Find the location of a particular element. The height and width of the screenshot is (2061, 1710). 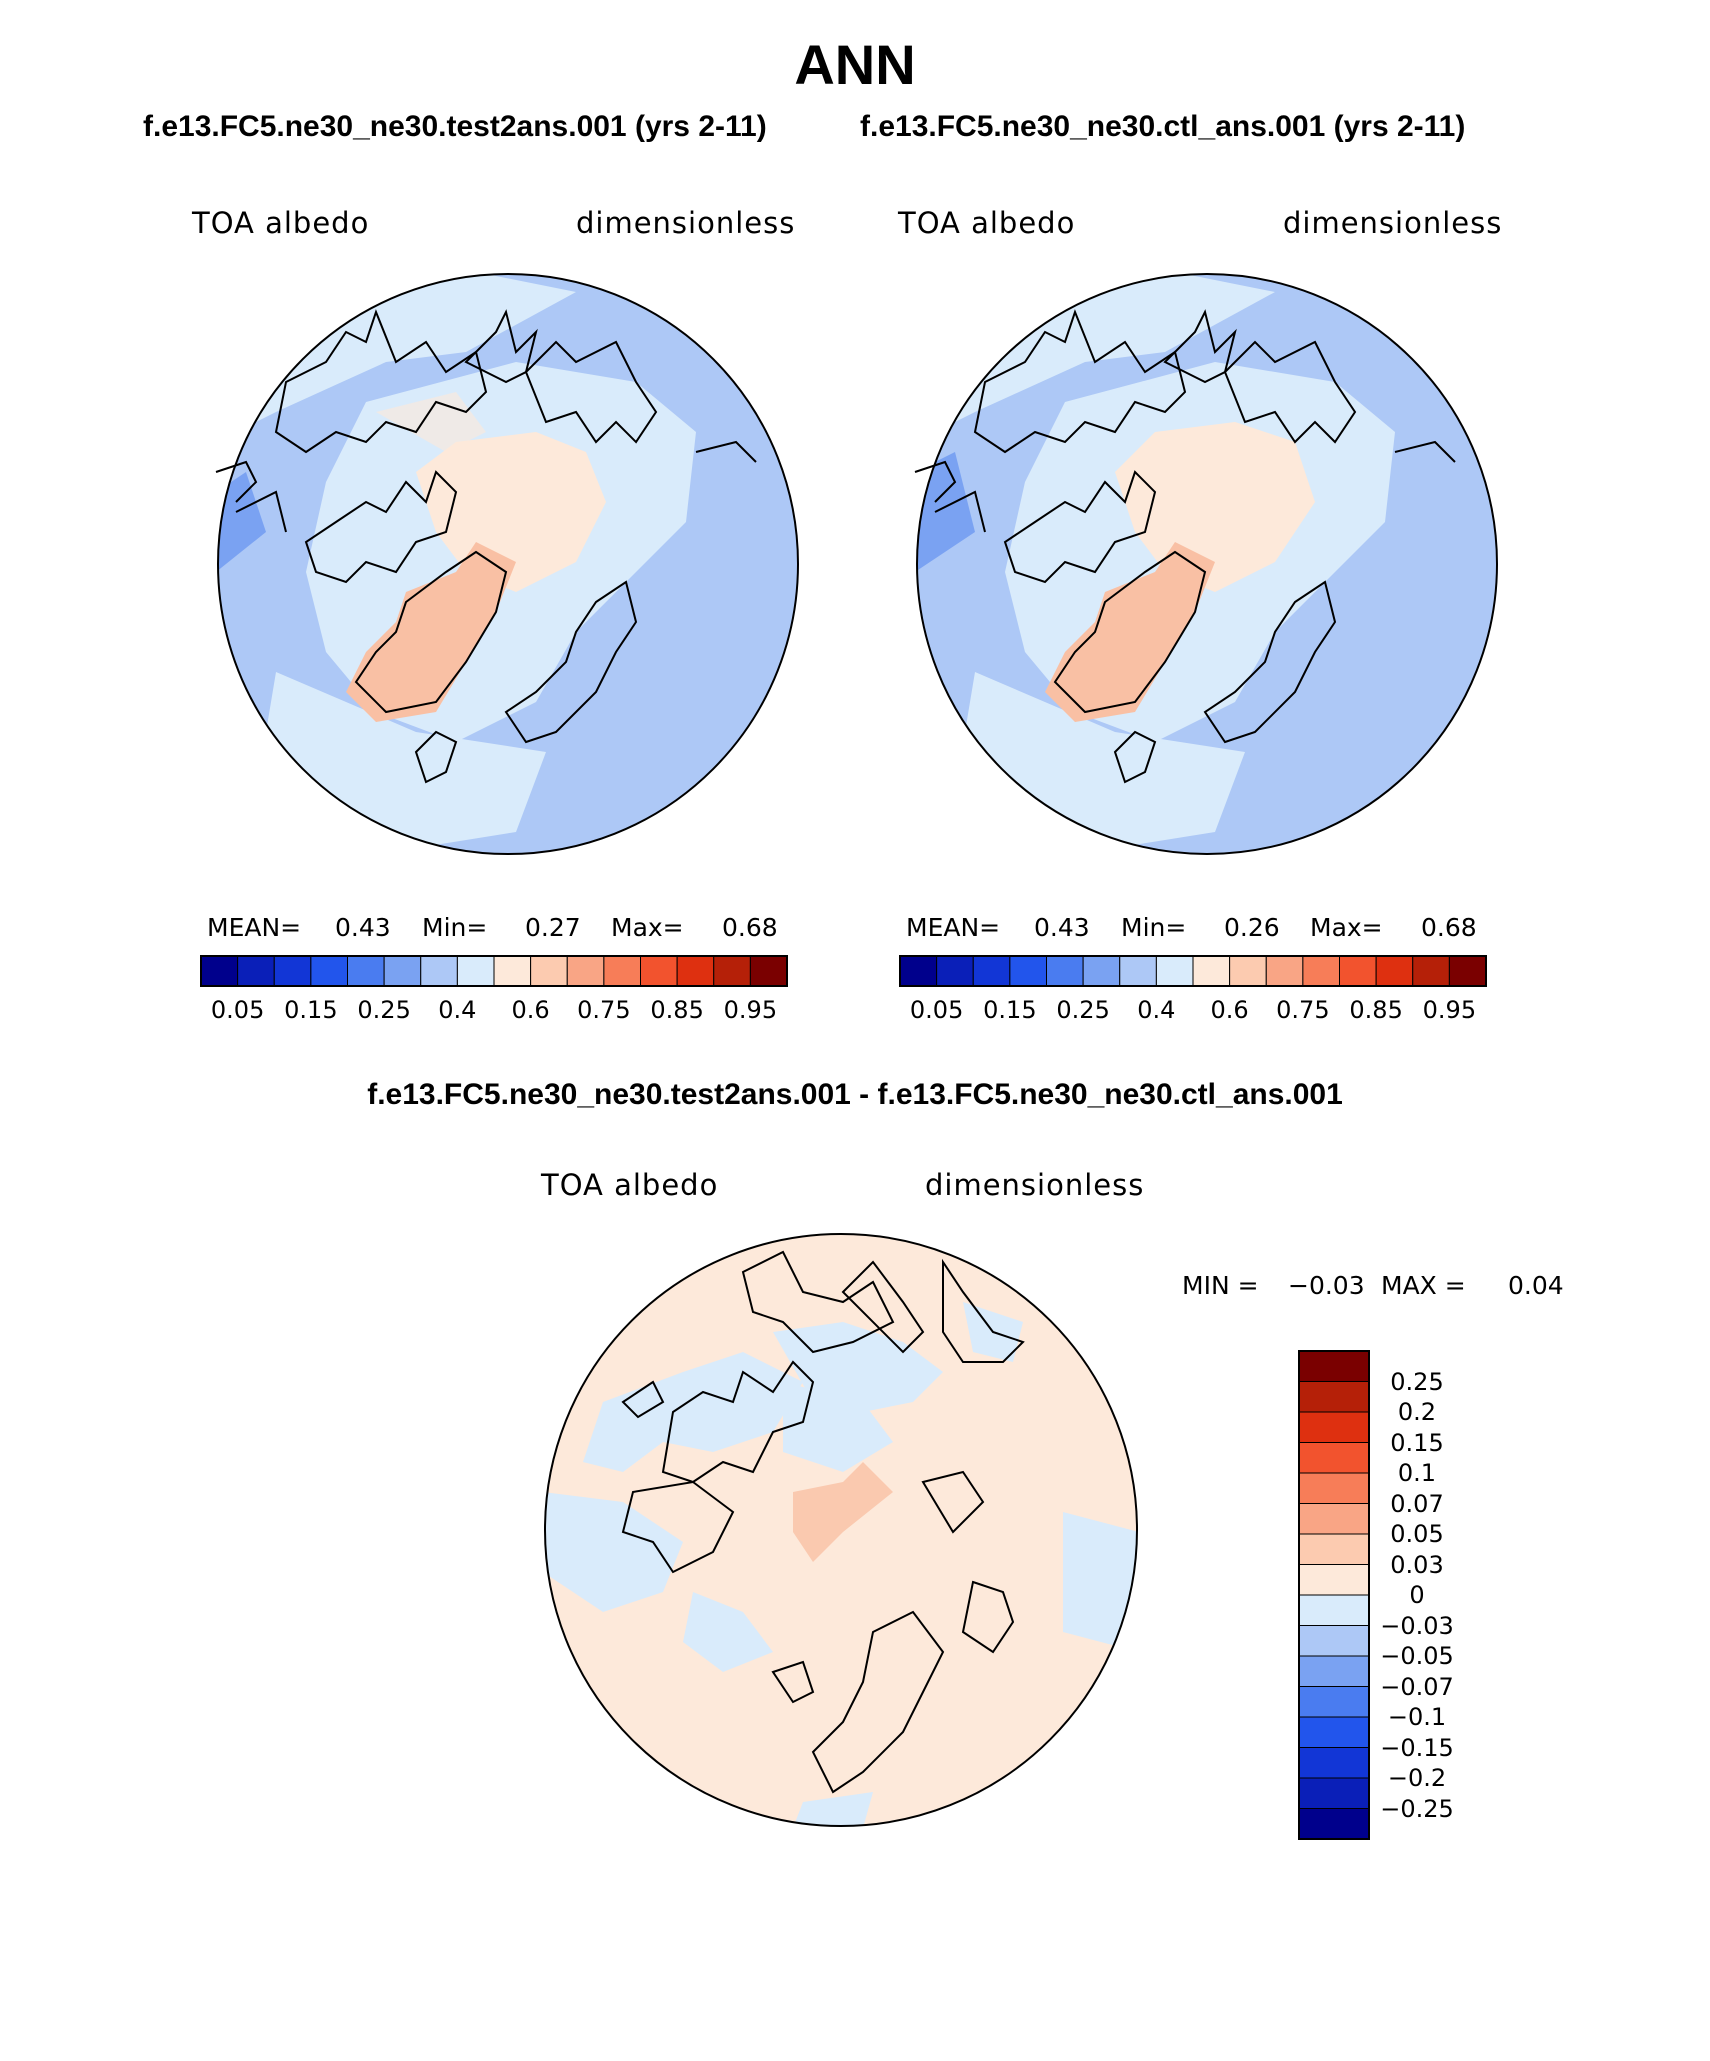

page-title: ANN is located at coordinates (855, 64).